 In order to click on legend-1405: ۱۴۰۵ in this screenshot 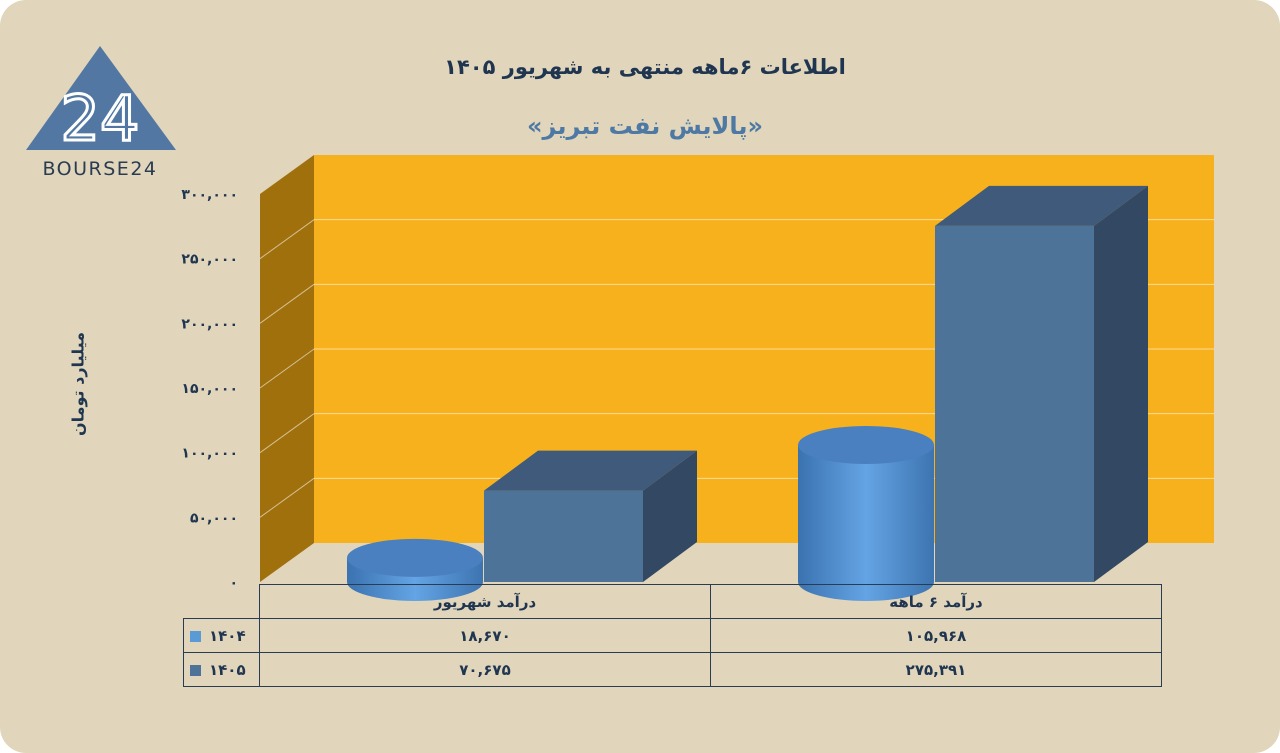, I will do `click(221, 669)`.